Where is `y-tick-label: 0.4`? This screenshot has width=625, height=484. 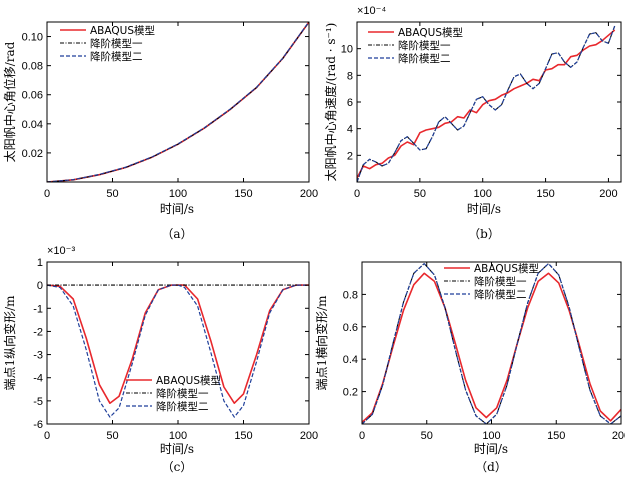
y-tick-label: 0.4 is located at coordinates (350, 360).